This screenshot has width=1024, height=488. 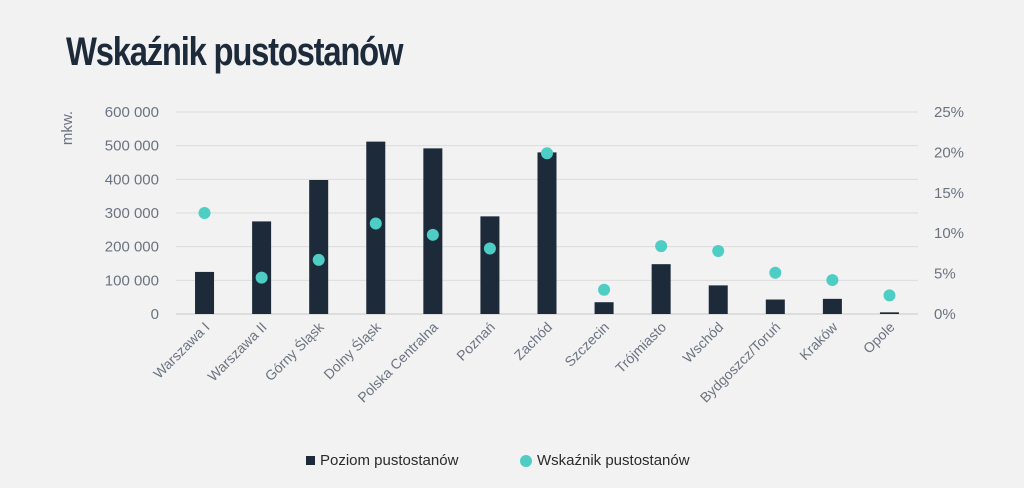 What do you see at coordinates (132, 179) in the screenshot?
I see `left-axis-tick-label: 400 000` at bounding box center [132, 179].